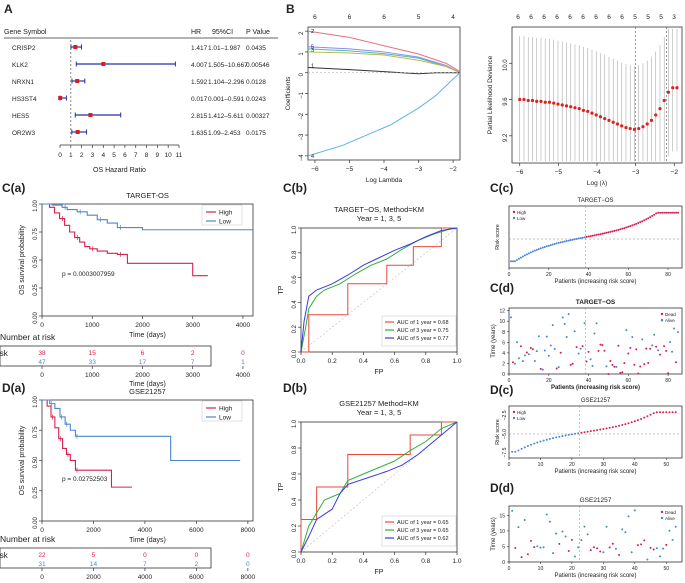 The image size is (685, 583). What do you see at coordinates (295, 328) in the screenshot?
I see `roc-y-tick-label: 0.2` at bounding box center [295, 328].